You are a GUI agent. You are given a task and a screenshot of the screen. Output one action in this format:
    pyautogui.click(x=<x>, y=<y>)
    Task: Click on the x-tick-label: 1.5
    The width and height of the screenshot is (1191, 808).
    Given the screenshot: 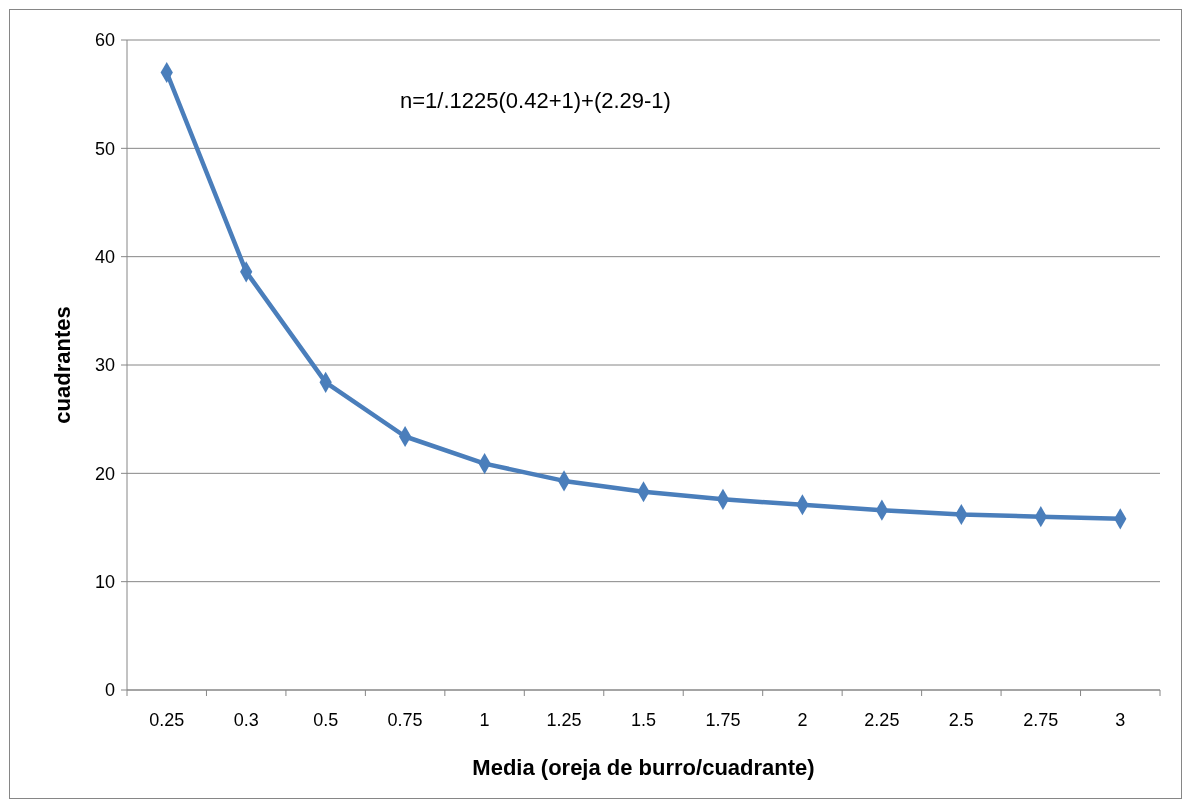 What is the action you would take?
    pyautogui.click(x=643, y=720)
    